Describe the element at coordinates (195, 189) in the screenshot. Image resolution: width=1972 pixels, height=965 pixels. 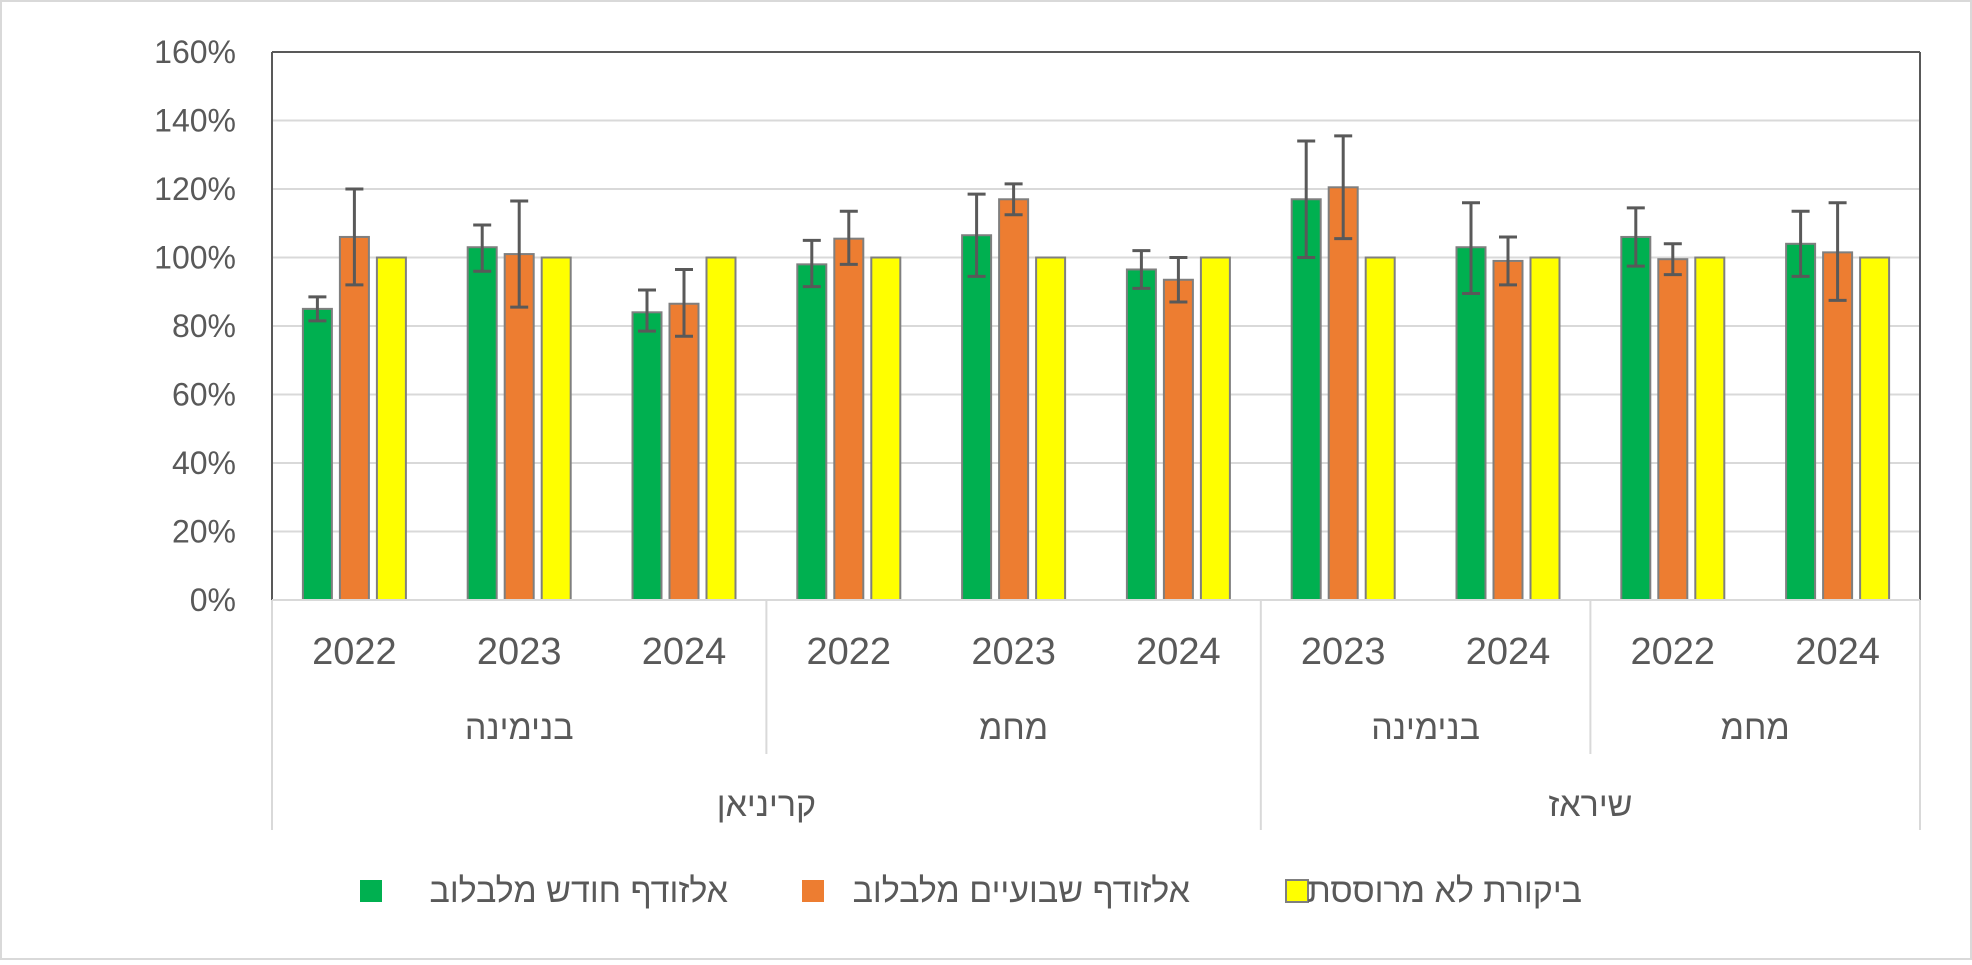
I see `y-tick-label: 120%` at that location.